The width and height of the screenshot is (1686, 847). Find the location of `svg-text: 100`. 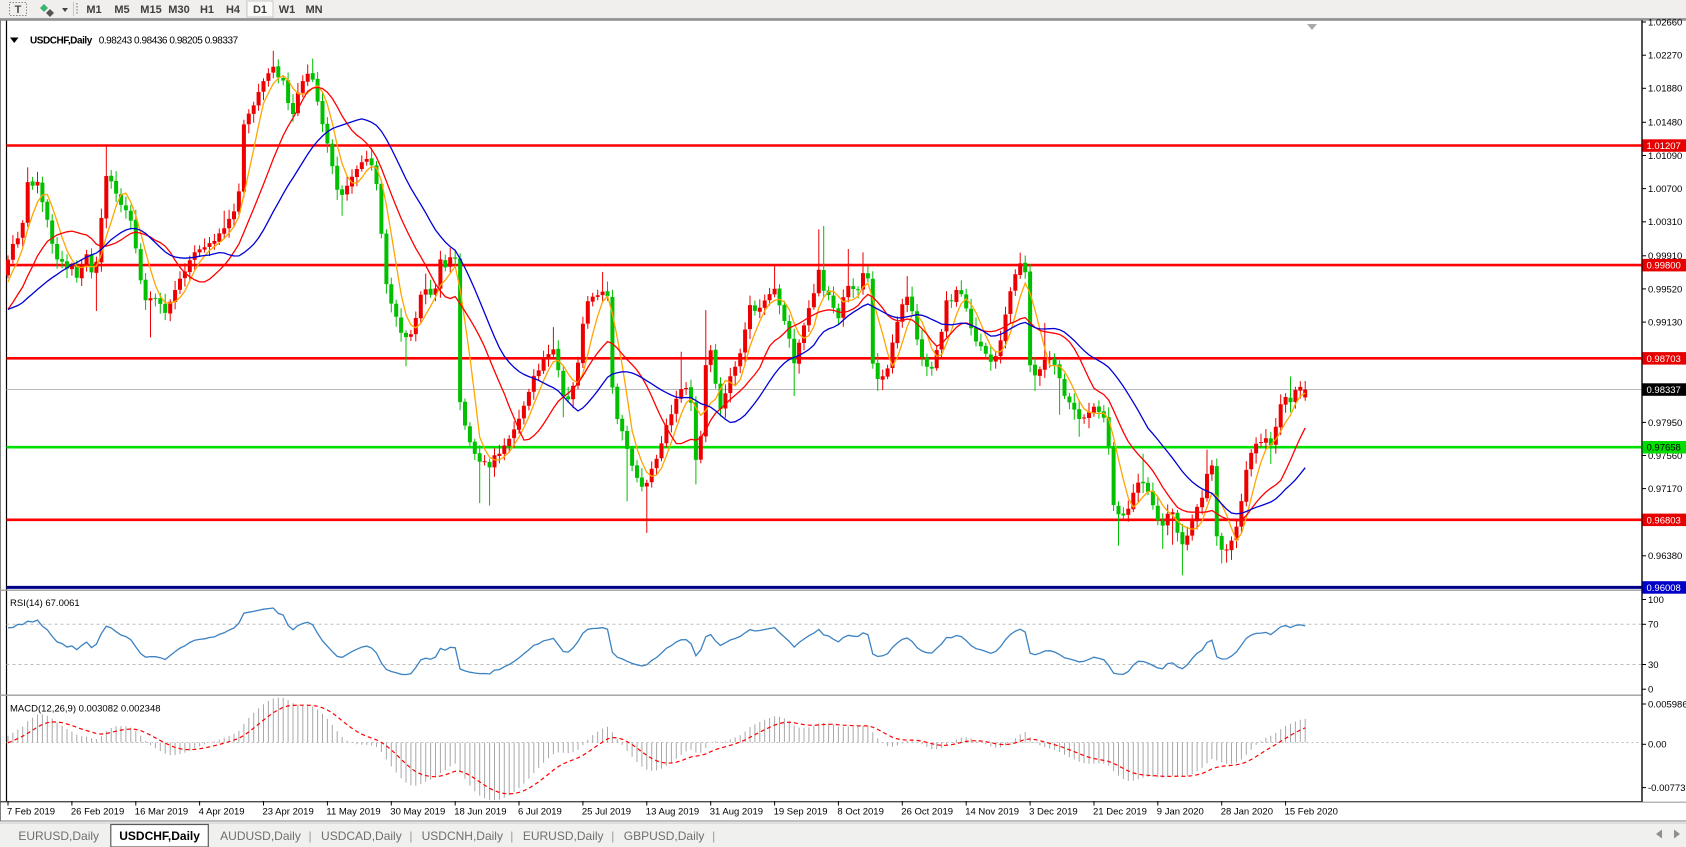

svg-text: 100 is located at coordinates (1656, 600).